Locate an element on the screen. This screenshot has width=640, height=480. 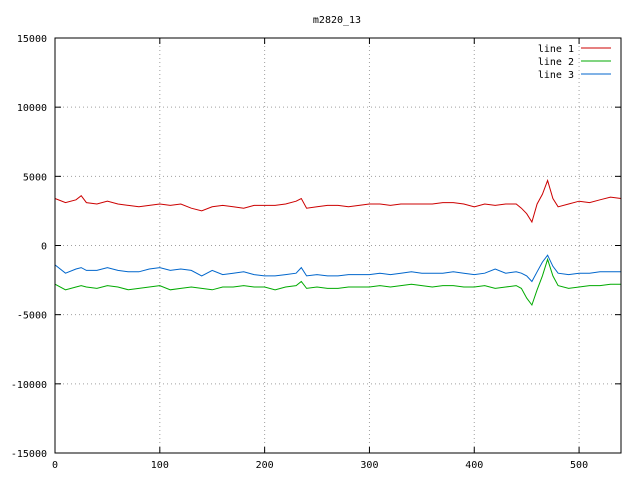
y-tick-label: 0 is located at coordinates (44, 247).